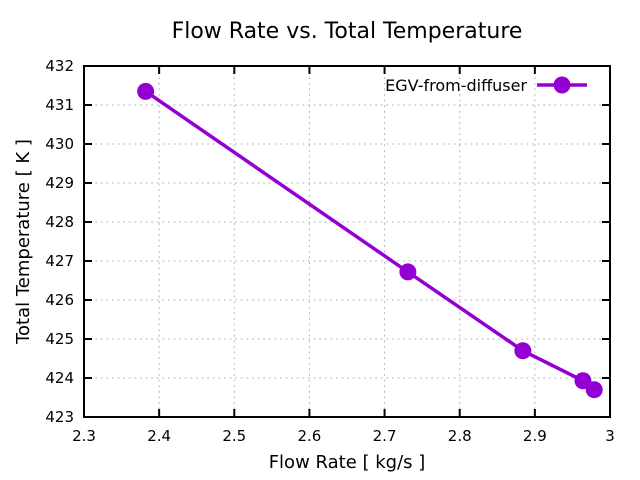 This screenshot has width=640, height=480. What do you see at coordinates (59, 300) in the screenshot?
I see `y-tick-label: 426` at bounding box center [59, 300].